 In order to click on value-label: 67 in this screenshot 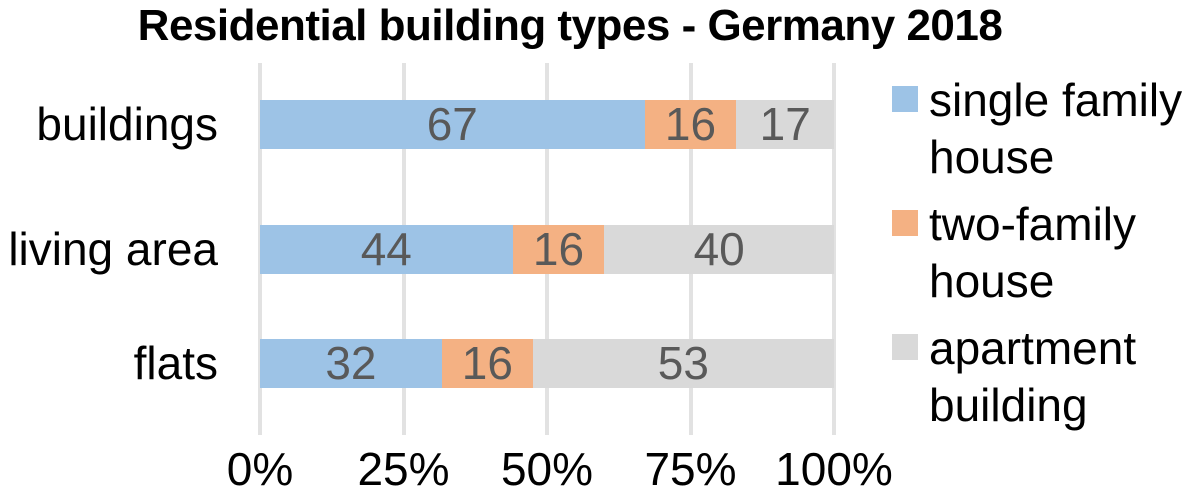, I will do `click(452, 124)`.